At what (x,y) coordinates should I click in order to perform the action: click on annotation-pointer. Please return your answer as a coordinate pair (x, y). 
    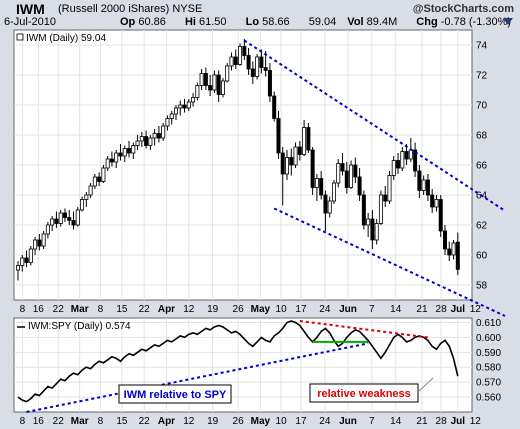
    Looking at the image, I should click on (425, 385).